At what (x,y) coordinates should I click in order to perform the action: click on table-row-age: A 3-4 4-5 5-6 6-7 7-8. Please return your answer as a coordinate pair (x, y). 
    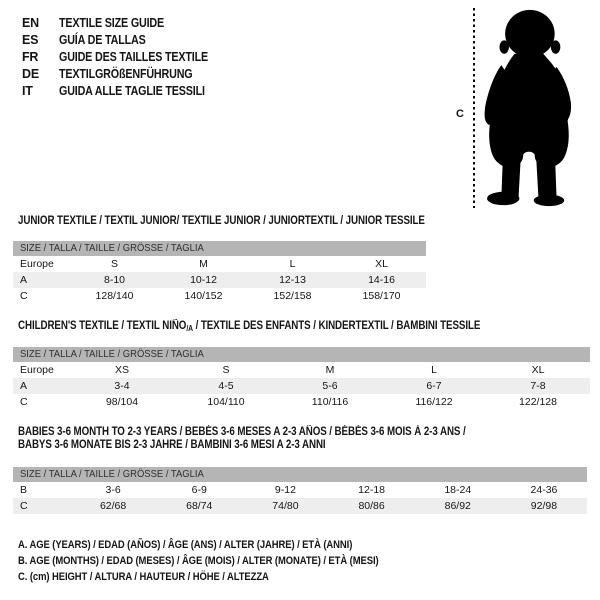
    Looking at the image, I should click on (301, 386).